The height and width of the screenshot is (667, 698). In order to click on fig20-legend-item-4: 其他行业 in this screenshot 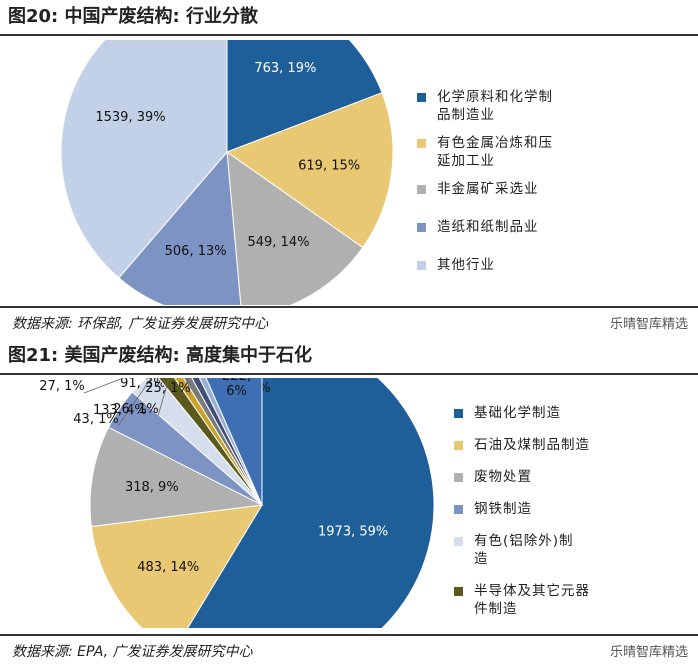, I will do `click(530, 265)`.